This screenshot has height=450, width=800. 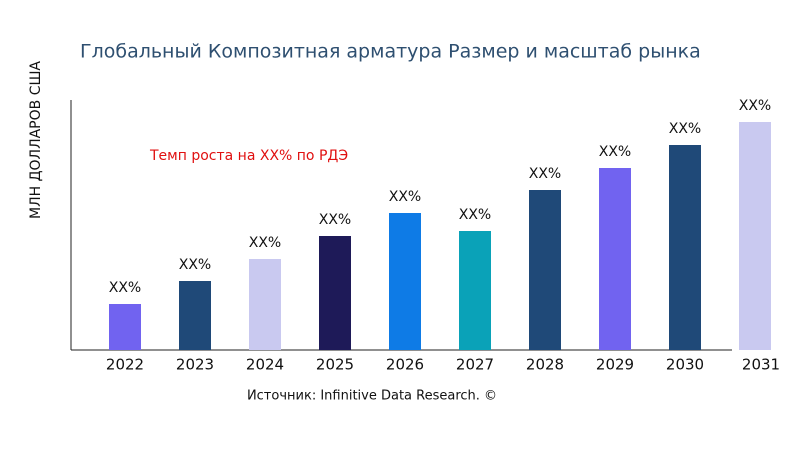 What do you see at coordinates (615, 365) in the screenshot?
I see `x-tick-label: 2029` at bounding box center [615, 365].